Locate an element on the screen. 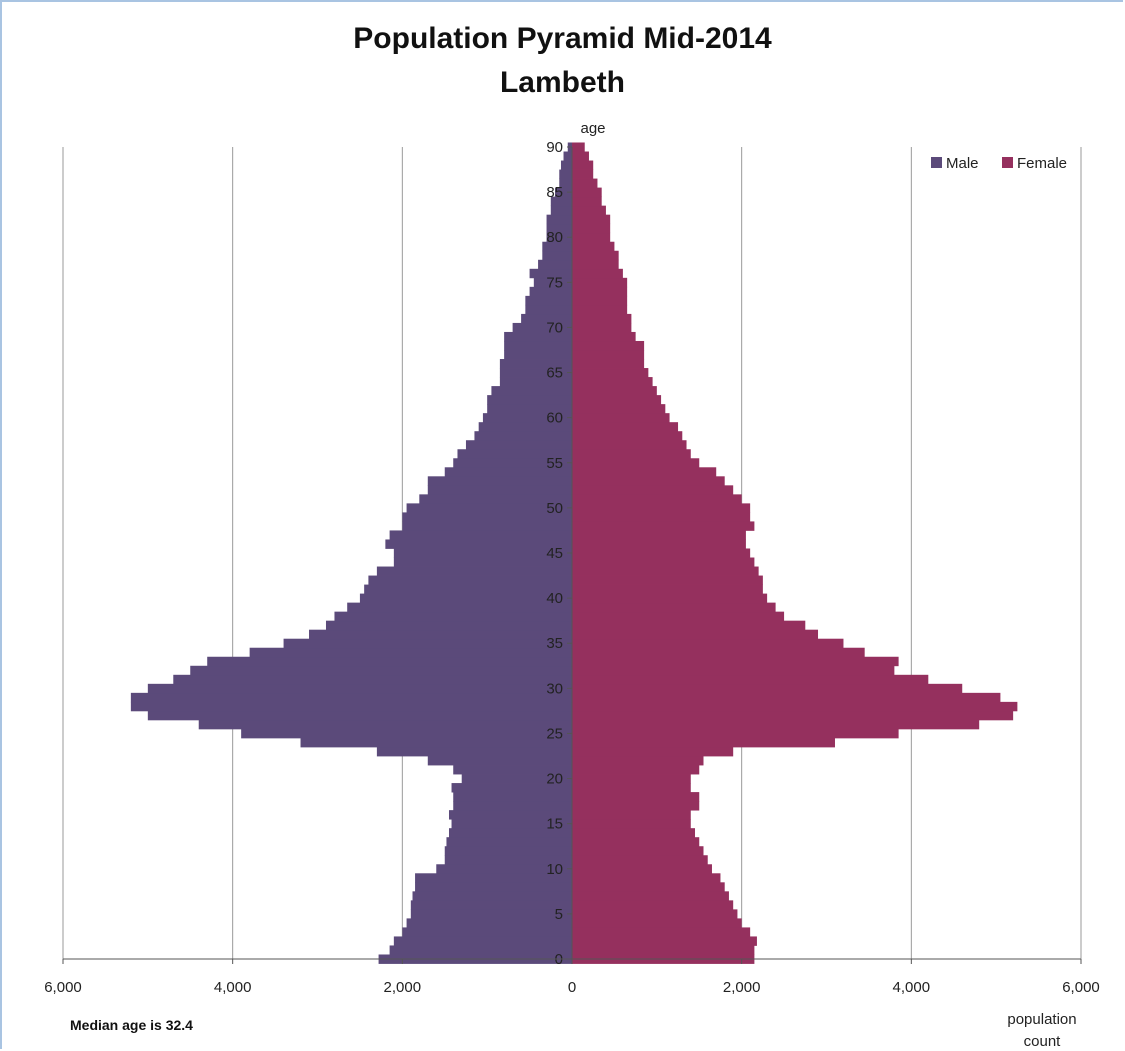 This screenshot has width=1125, height=1051. y-tick-label: 35 is located at coordinates (554, 643).